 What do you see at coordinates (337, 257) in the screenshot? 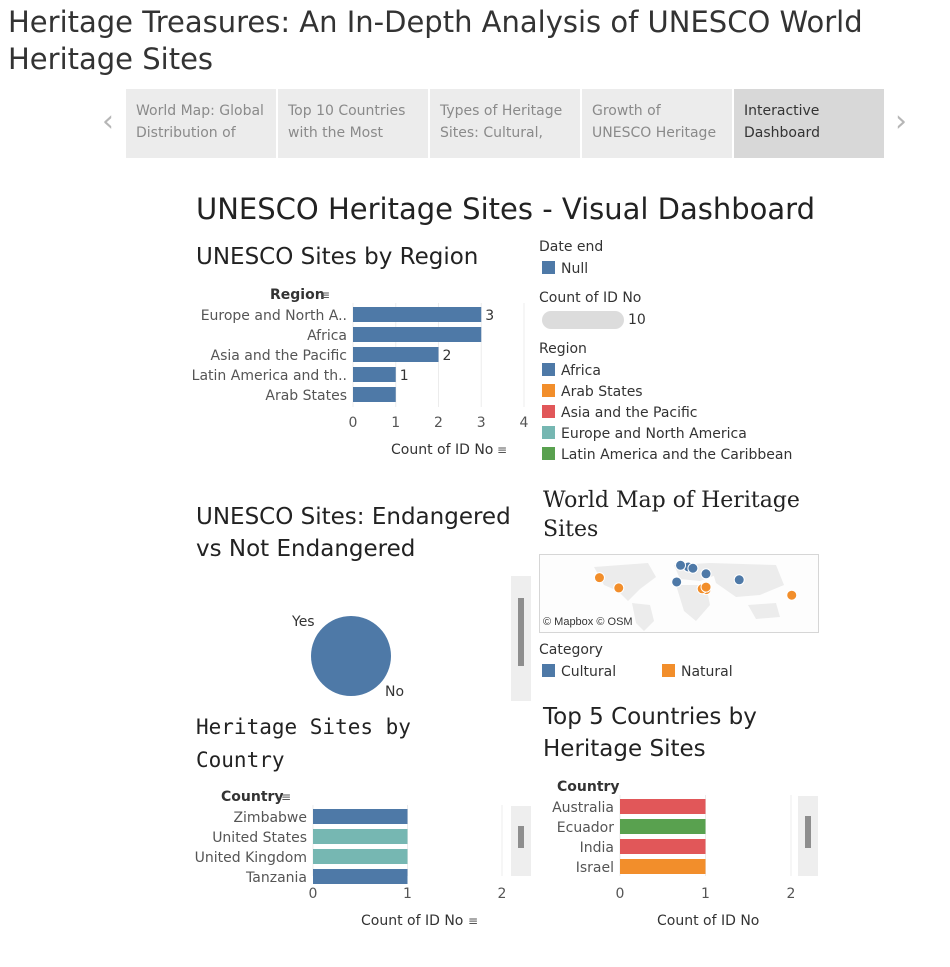
I see `region-chart-title: UNESCO Sites by Region` at bounding box center [337, 257].